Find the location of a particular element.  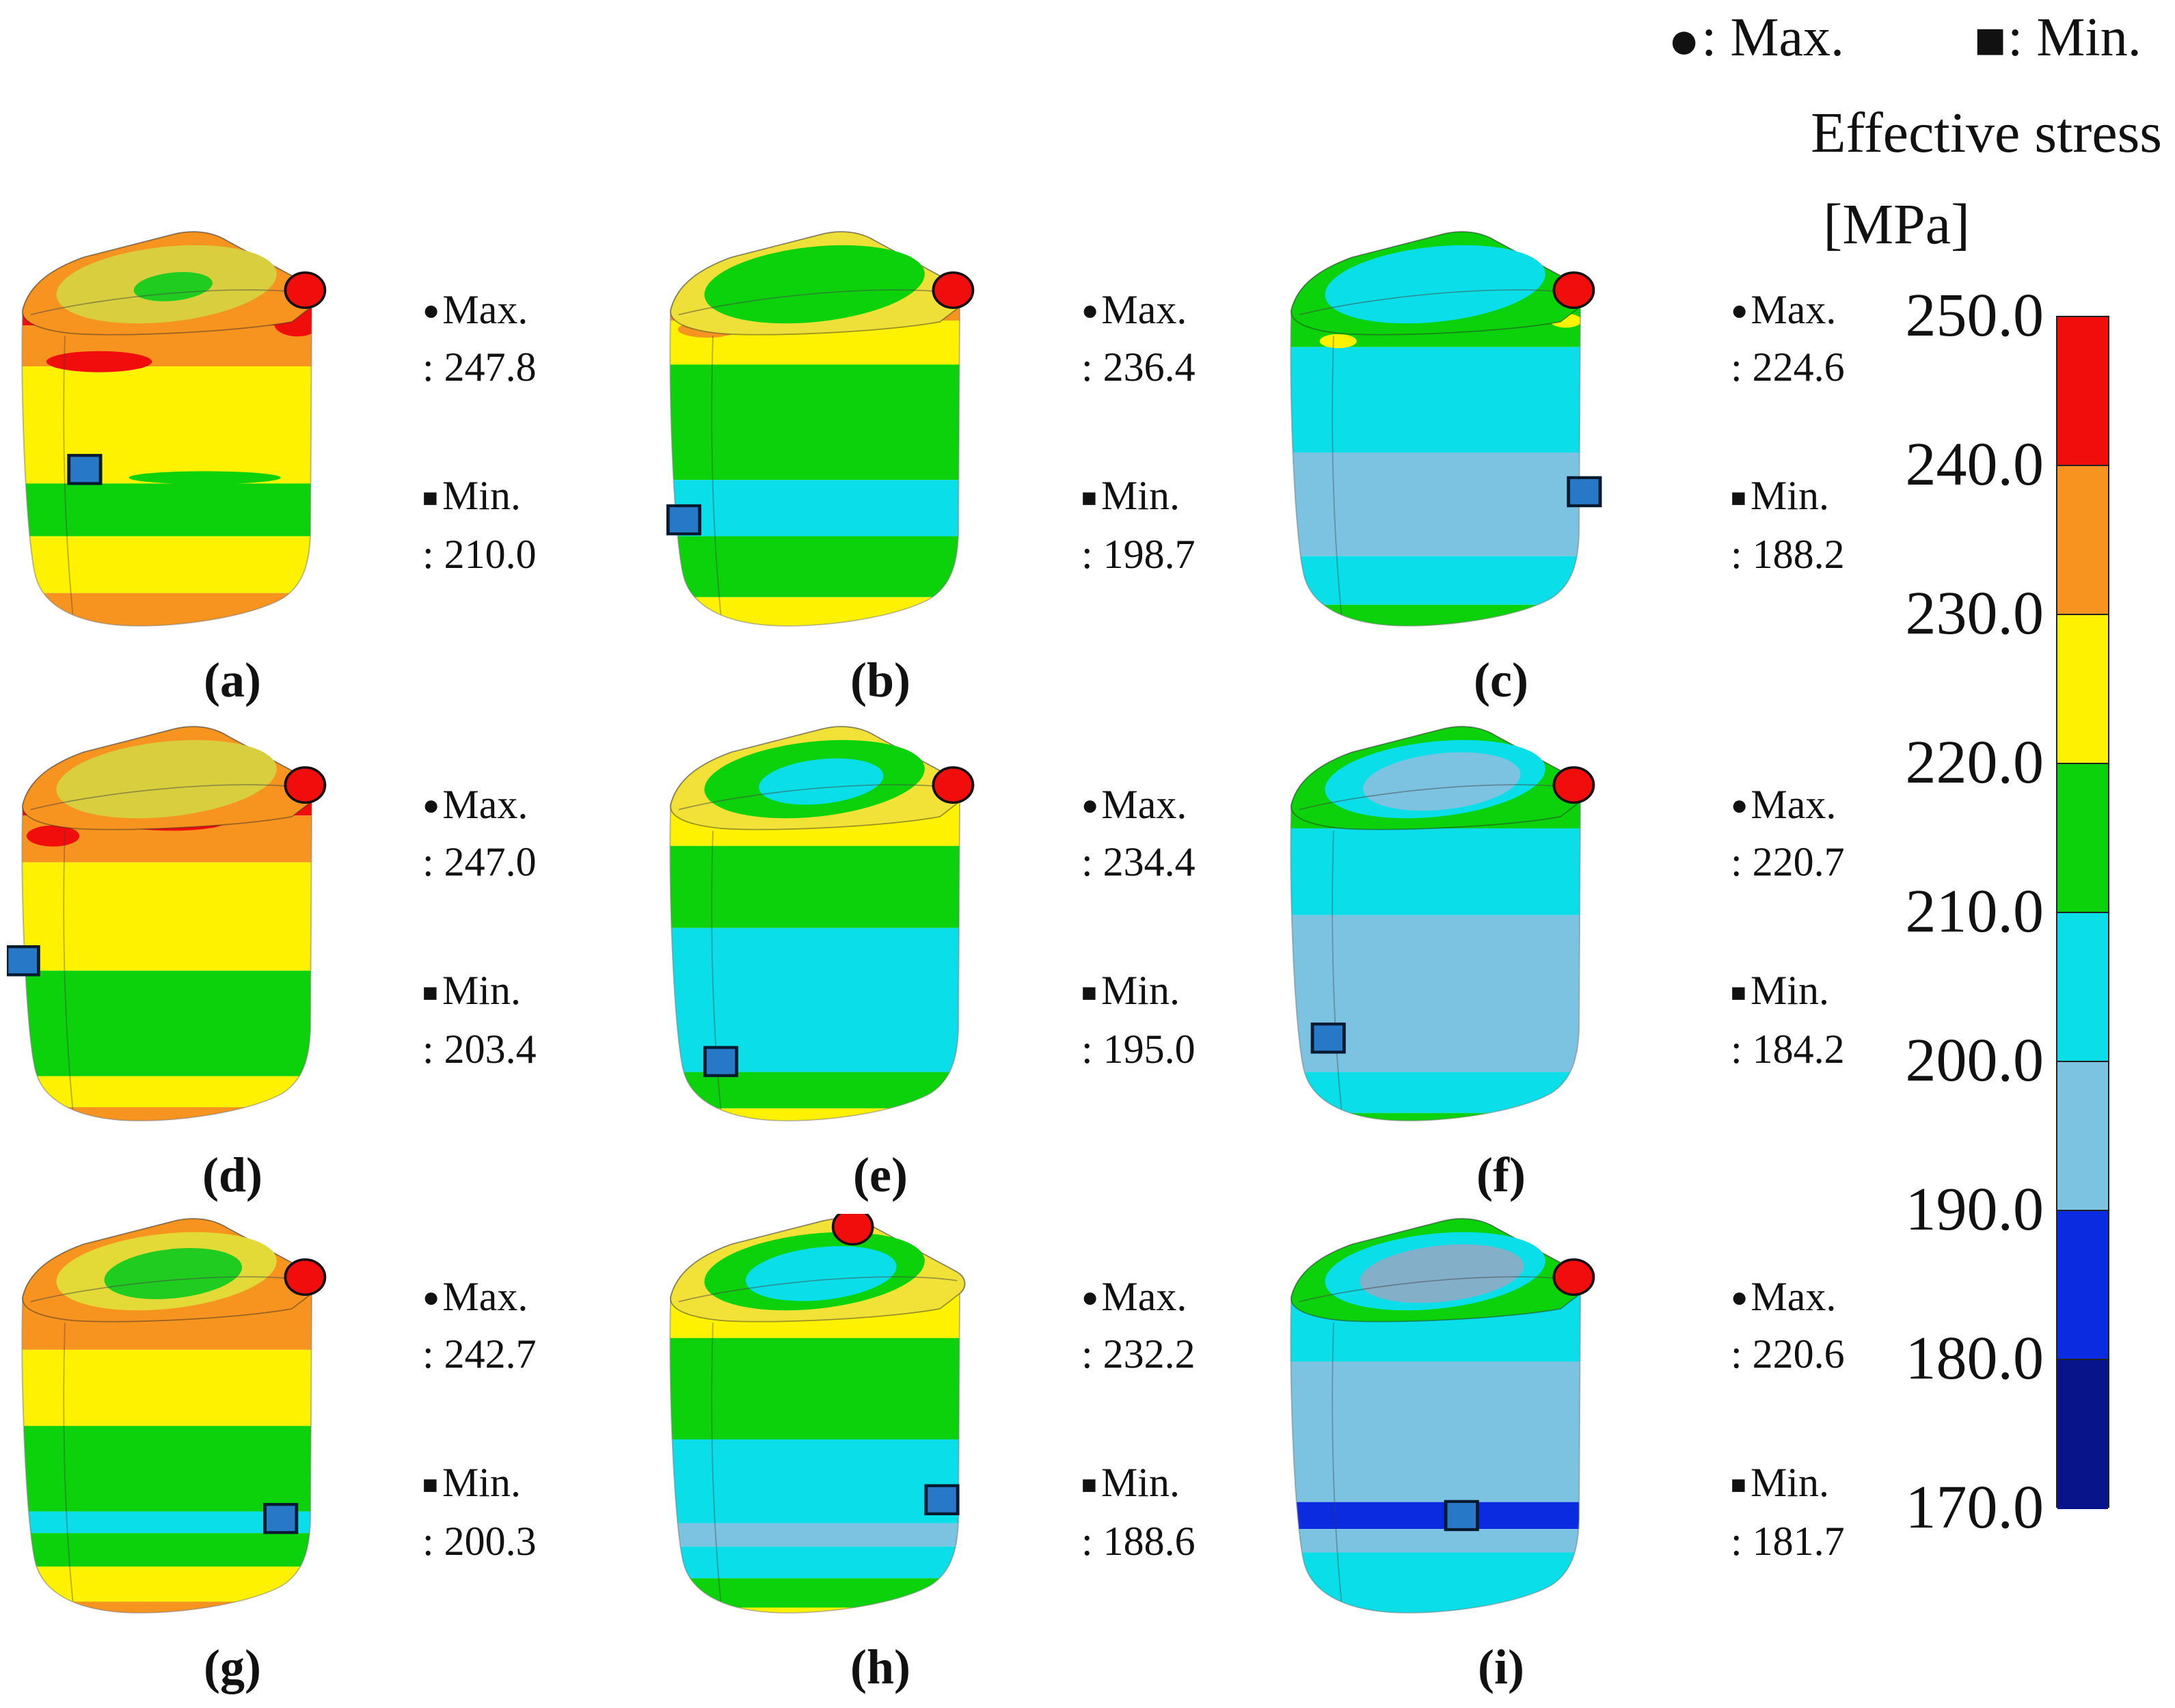

colorbar-tick-label: 210.0 is located at coordinates (1974, 911).